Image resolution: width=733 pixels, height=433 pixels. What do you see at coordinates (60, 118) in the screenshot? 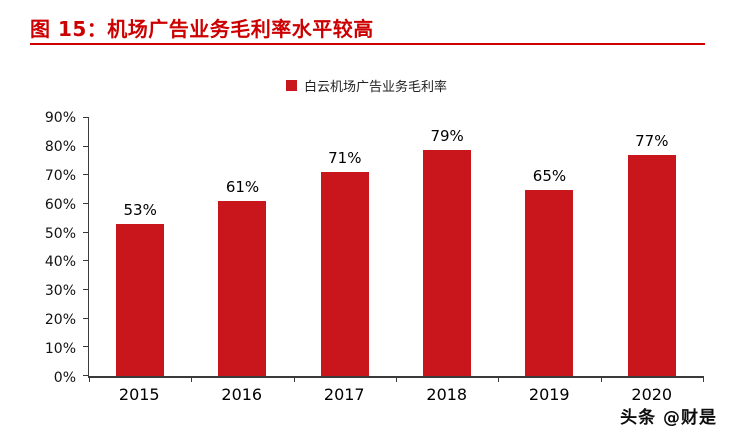
I see `y-axis-tick-label: 90%` at bounding box center [60, 118].